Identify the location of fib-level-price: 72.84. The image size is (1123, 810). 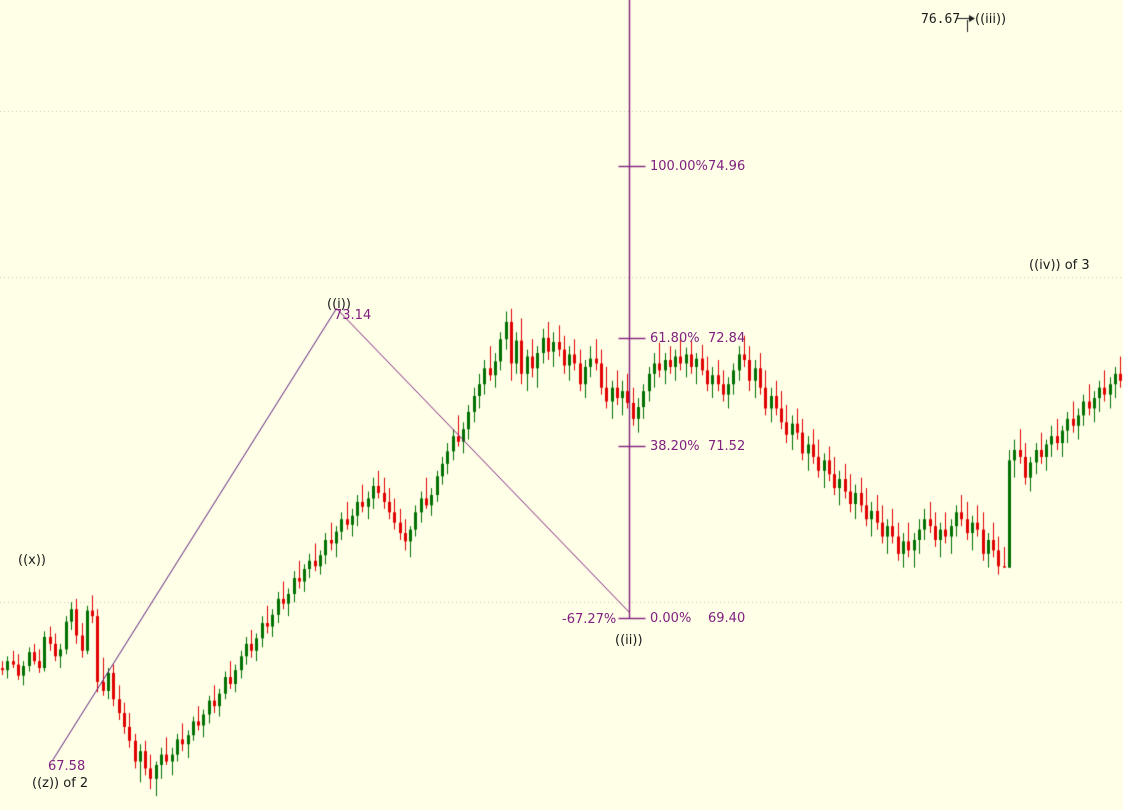
(727, 338).